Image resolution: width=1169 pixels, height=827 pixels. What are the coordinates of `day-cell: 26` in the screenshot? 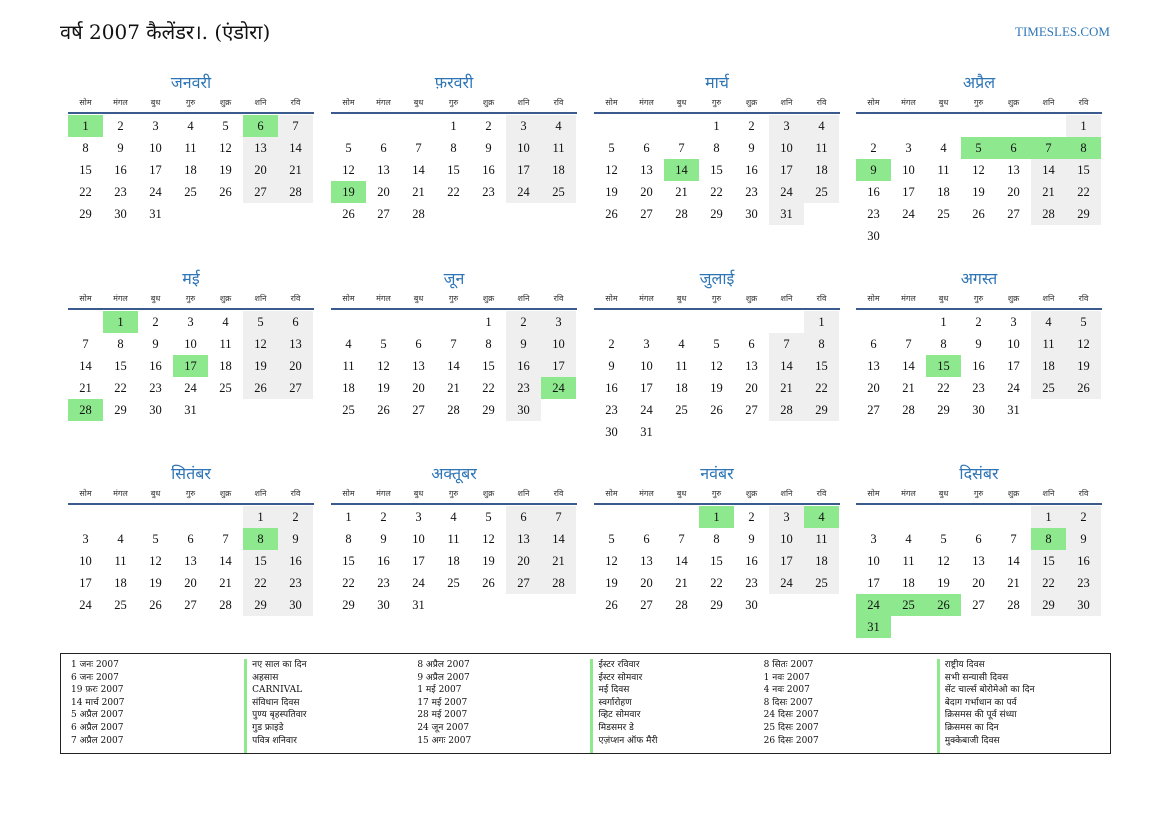 It's located at (383, 410).